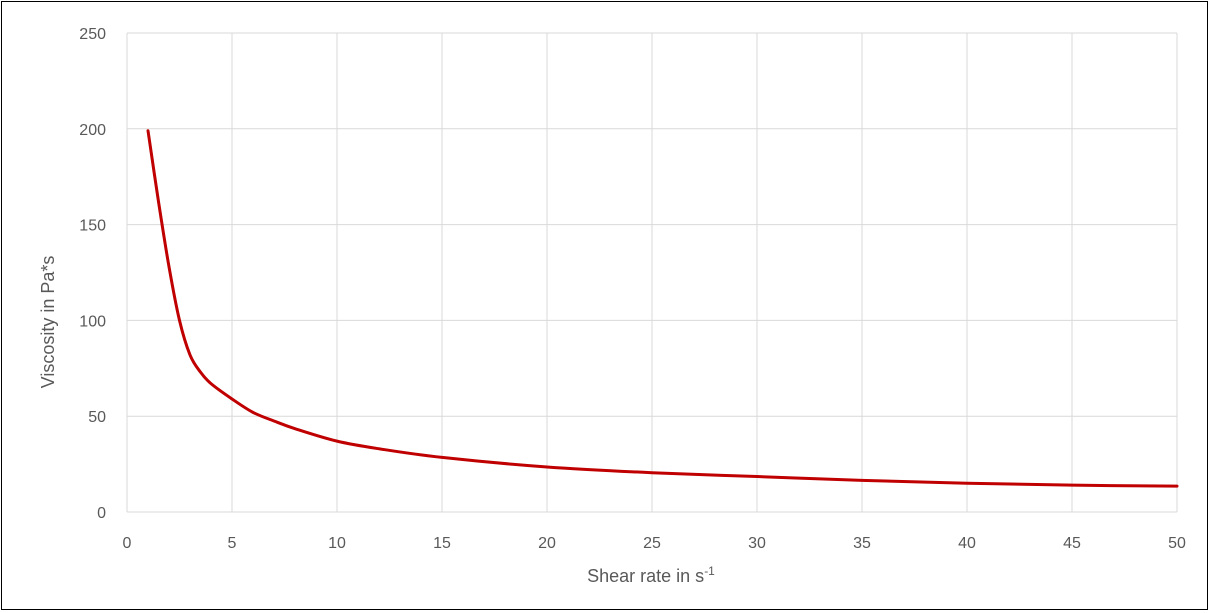  I want to click on y-axis-tick-labels: 0 50 100 150 200 250, so click(92, 274).